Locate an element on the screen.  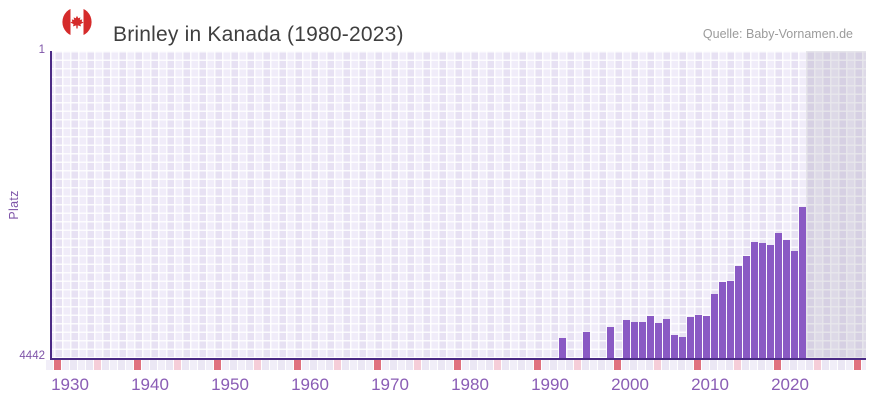
bar-2000 is located at coordinates (634, 339).